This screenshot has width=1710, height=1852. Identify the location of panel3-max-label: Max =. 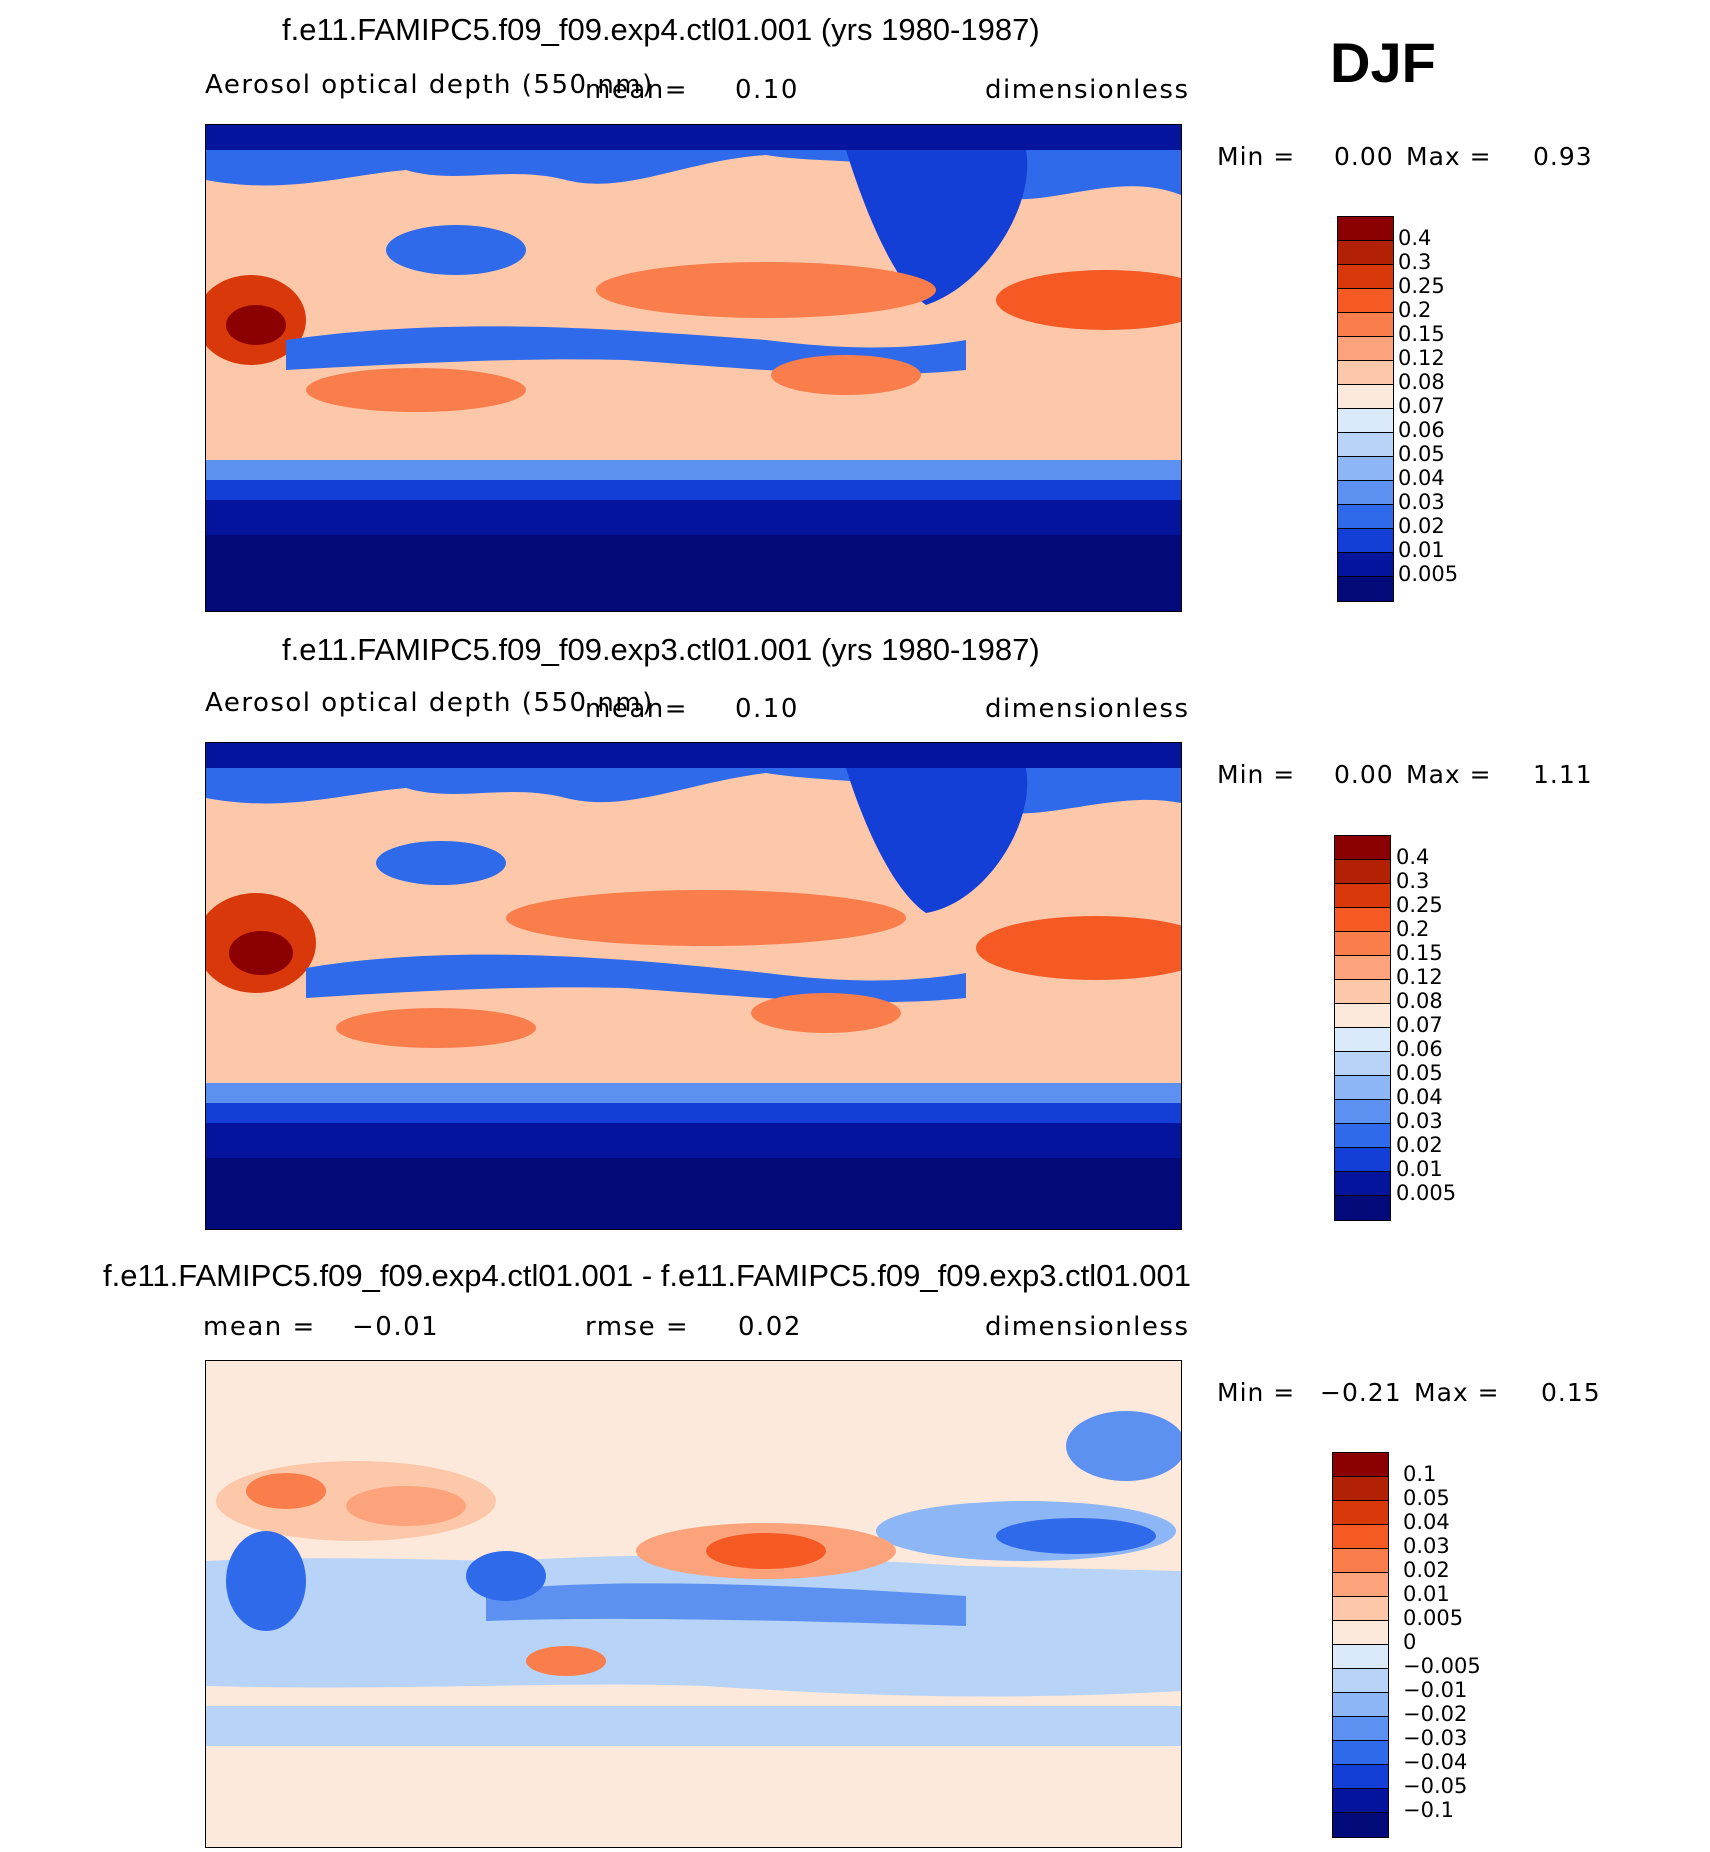
(1457, 1392).